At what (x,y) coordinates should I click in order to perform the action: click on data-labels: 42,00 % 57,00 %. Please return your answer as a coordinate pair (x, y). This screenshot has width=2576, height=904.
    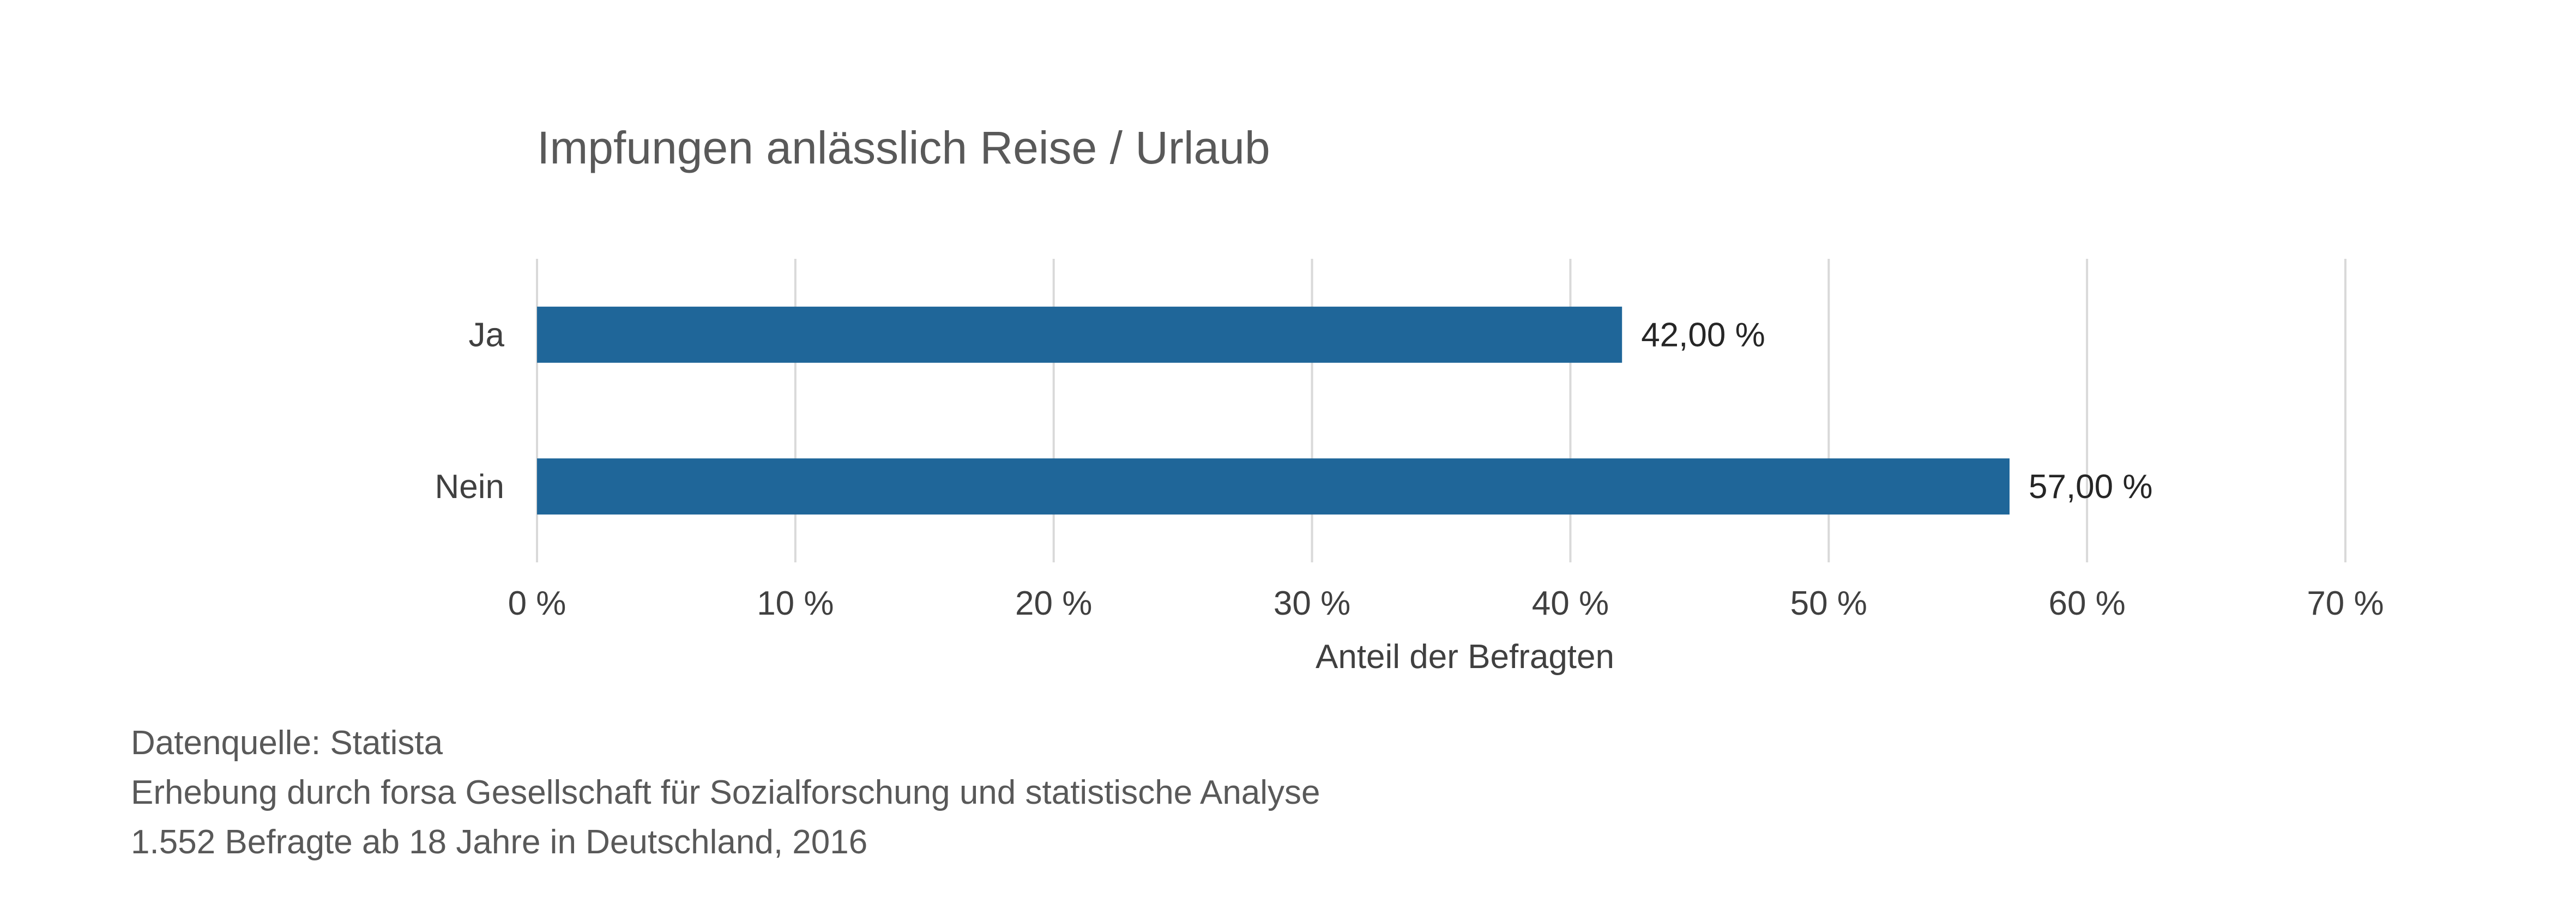
    Looking at the image, I should click on (1897, 411).